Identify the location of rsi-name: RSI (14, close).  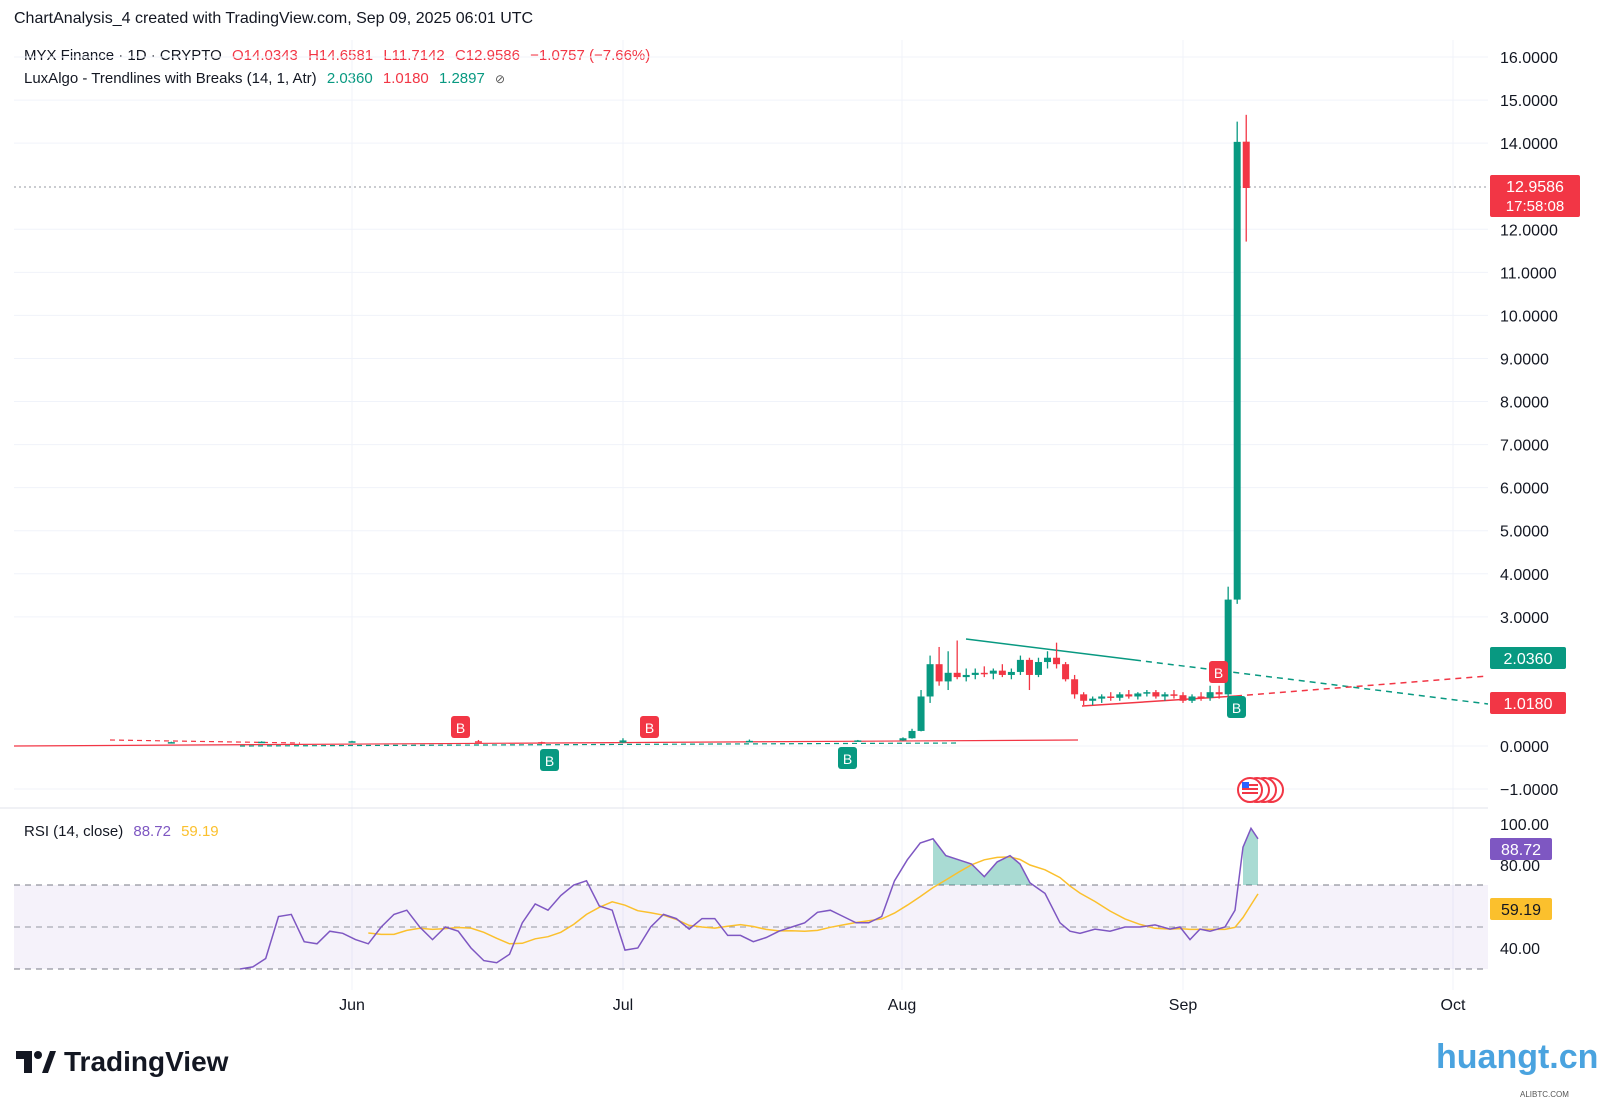
(74, 831).